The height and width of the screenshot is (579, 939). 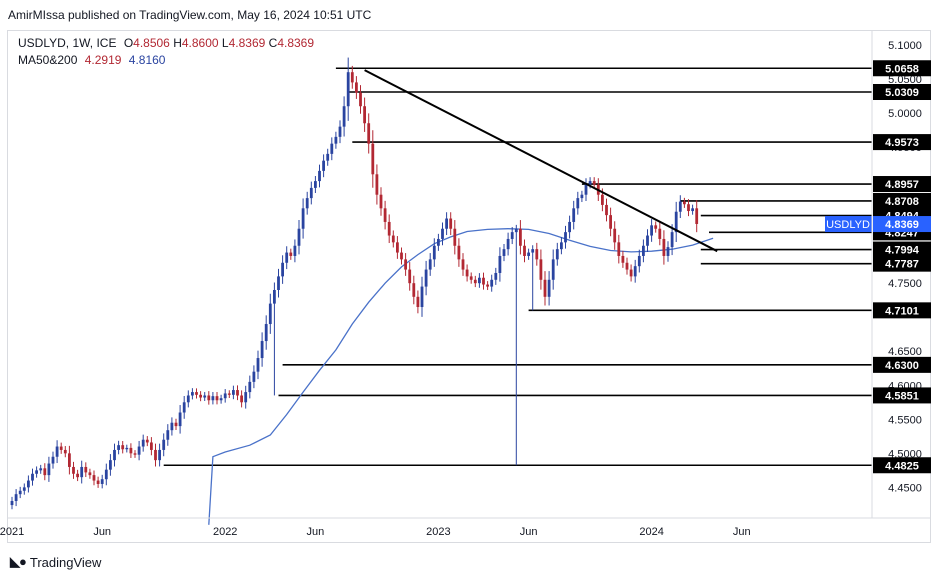 What do you see at coordinates (103, 60) in the screenshot?
I see `ma50-value: 4.2919` at bounding box center [103, 60].